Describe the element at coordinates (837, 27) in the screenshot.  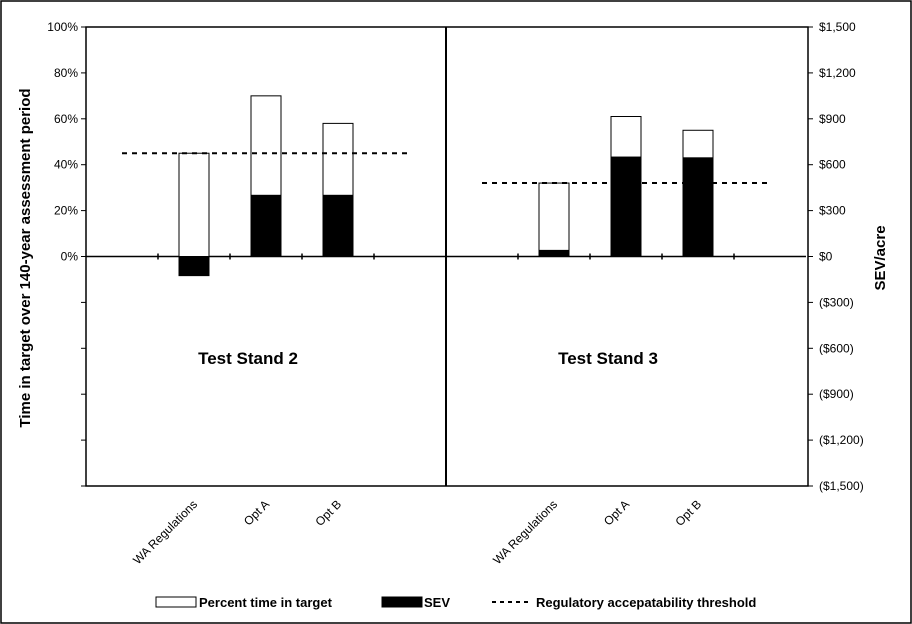
I see `right-tick-label: $1,500` at that location.